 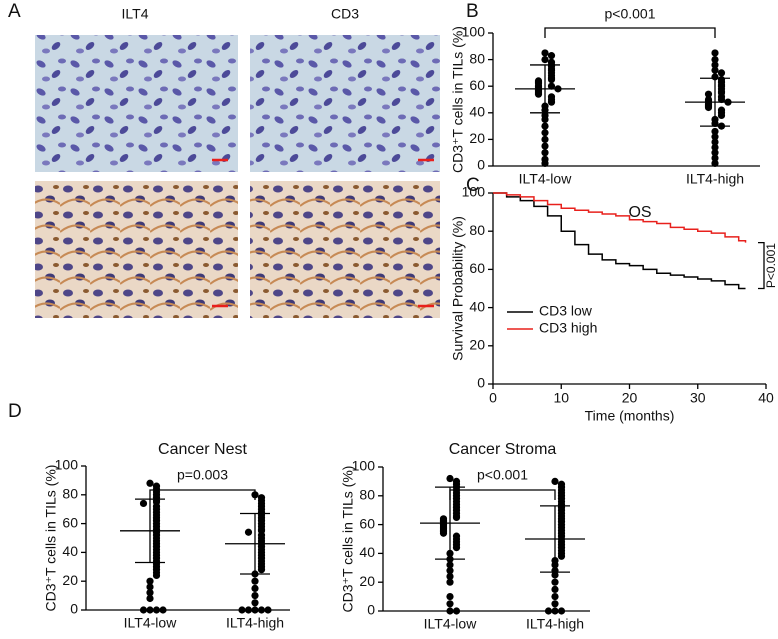 I want to click on x-tick-label: 20, so click(x=630, y=398).